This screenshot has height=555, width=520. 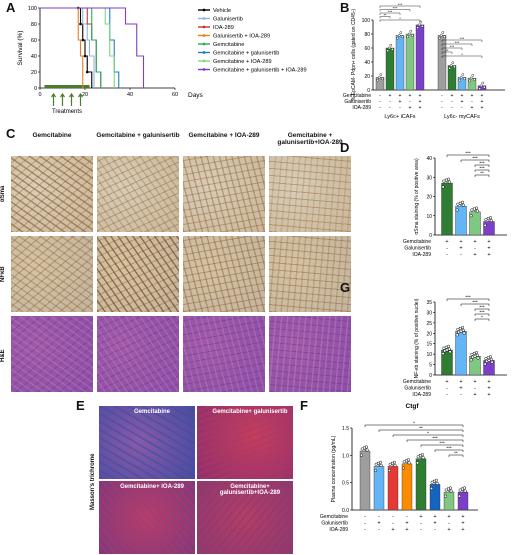 What do you see at coordinates (417, 242) in the screenshot?
I see `factor-label: Gemcitabine` at bounding box center [417, 242].